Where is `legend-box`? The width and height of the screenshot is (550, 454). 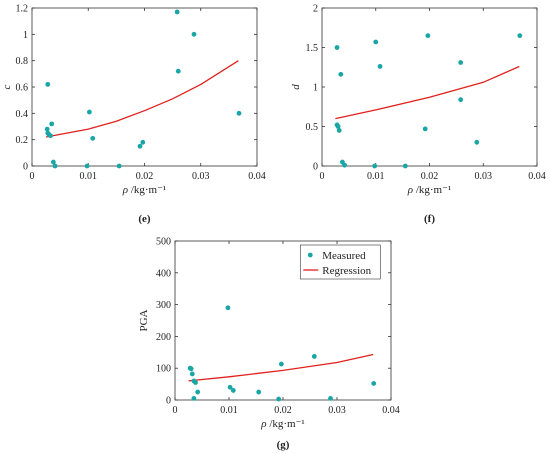
legend-box is located at coordinates (340, 262).